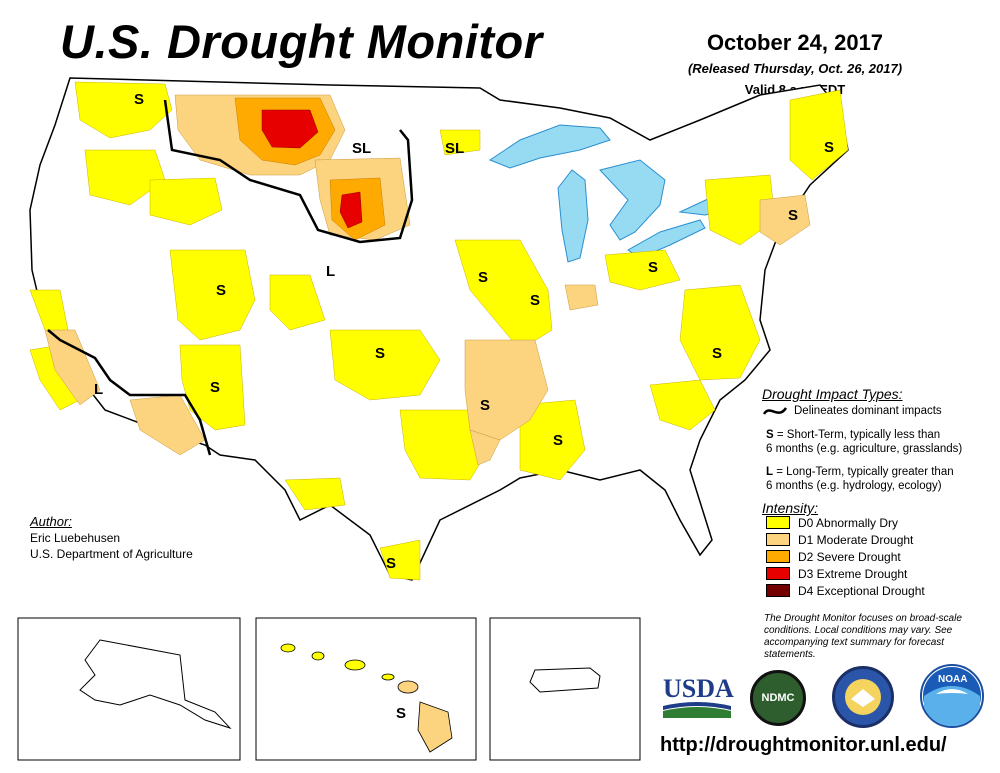 The image size is (1000, 773). What do you see at coordinates (111, 554) in the screenshot?
I see `author-org: U.S. Department of Agriculture` at bounding box center [111, 554].